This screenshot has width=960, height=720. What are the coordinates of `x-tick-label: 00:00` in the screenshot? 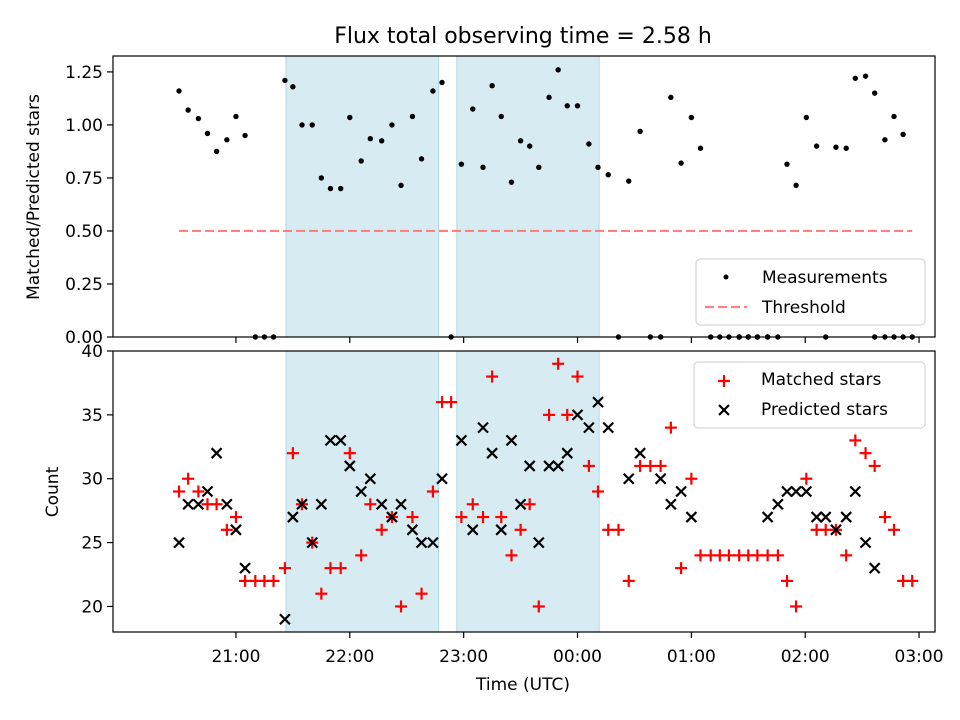 It's located at (577, 657).